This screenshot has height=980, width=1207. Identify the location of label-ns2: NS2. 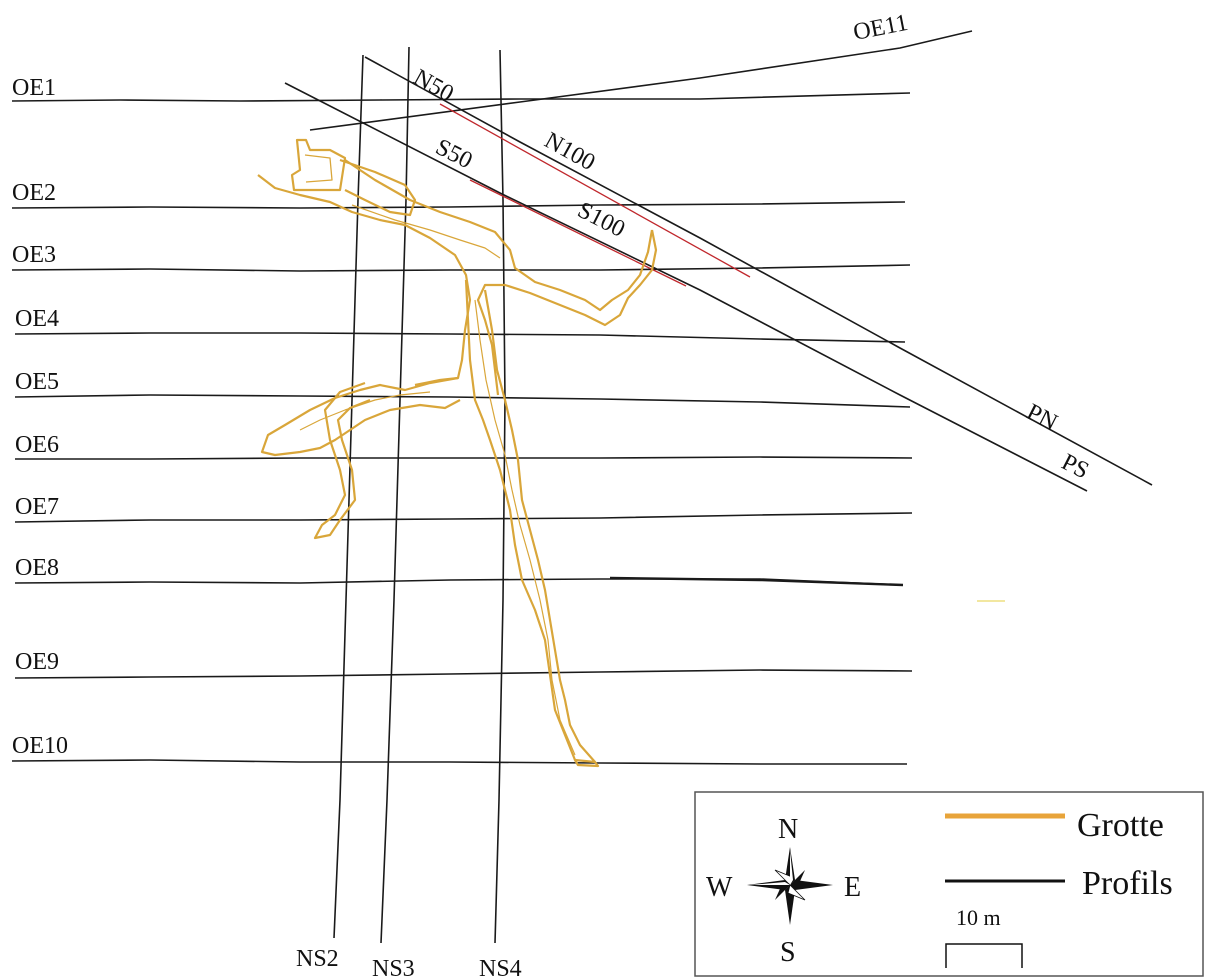
(317, 959).